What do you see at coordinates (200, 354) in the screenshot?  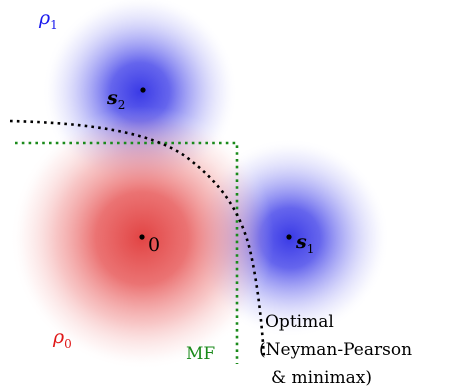 I see `mf-label: MF` at bounding box center [200, 354].